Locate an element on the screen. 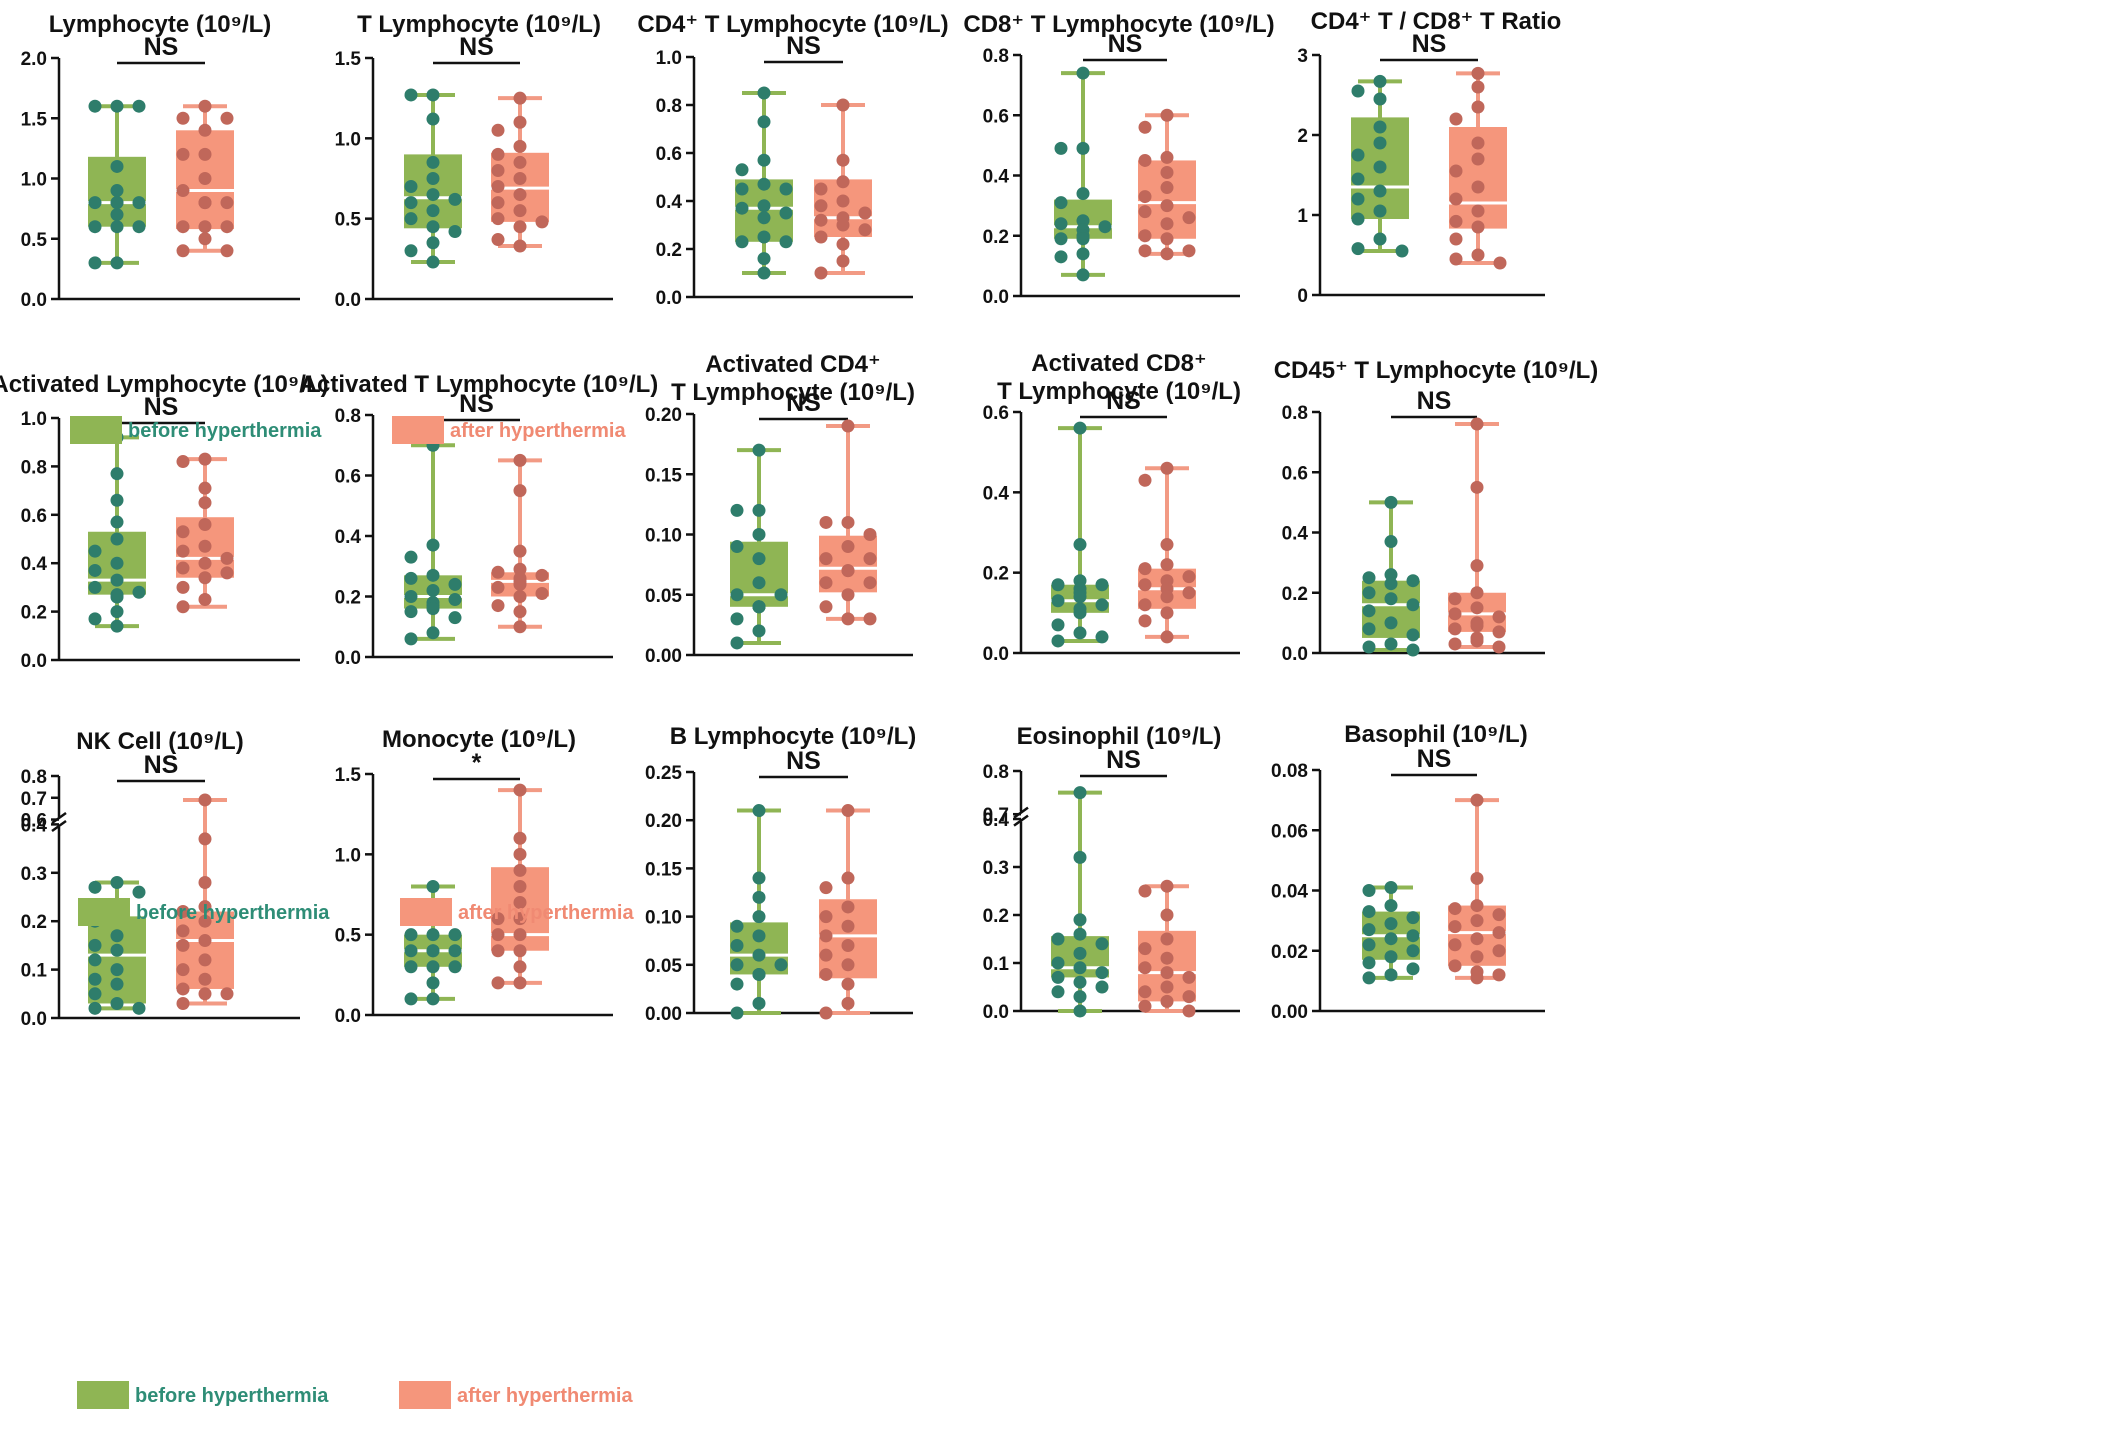 Image resolution: width=2101 pixels, height=1437 pixels. legend-row-1: before hyperthermia after hyperthermia is located at coordinates (348, 430).